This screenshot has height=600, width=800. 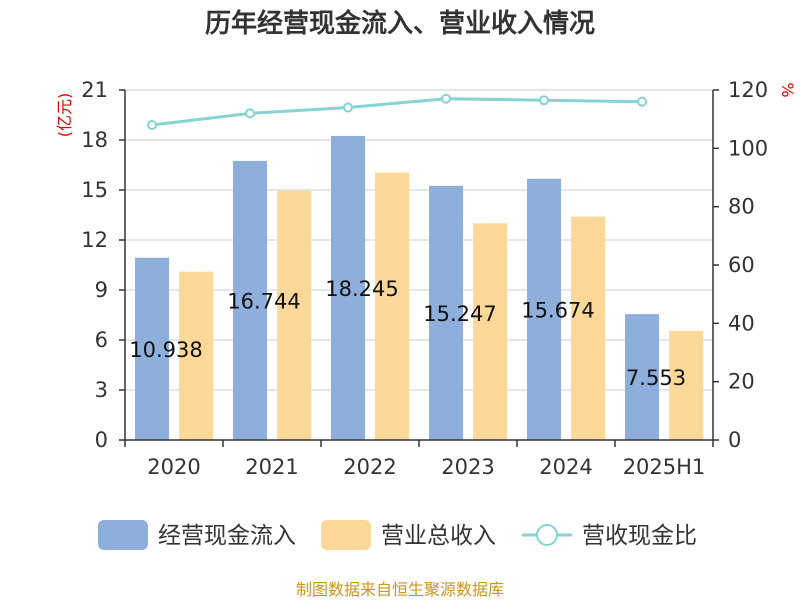 I want to click on y-left-tick-label: 9, so click(x=101, y=290).